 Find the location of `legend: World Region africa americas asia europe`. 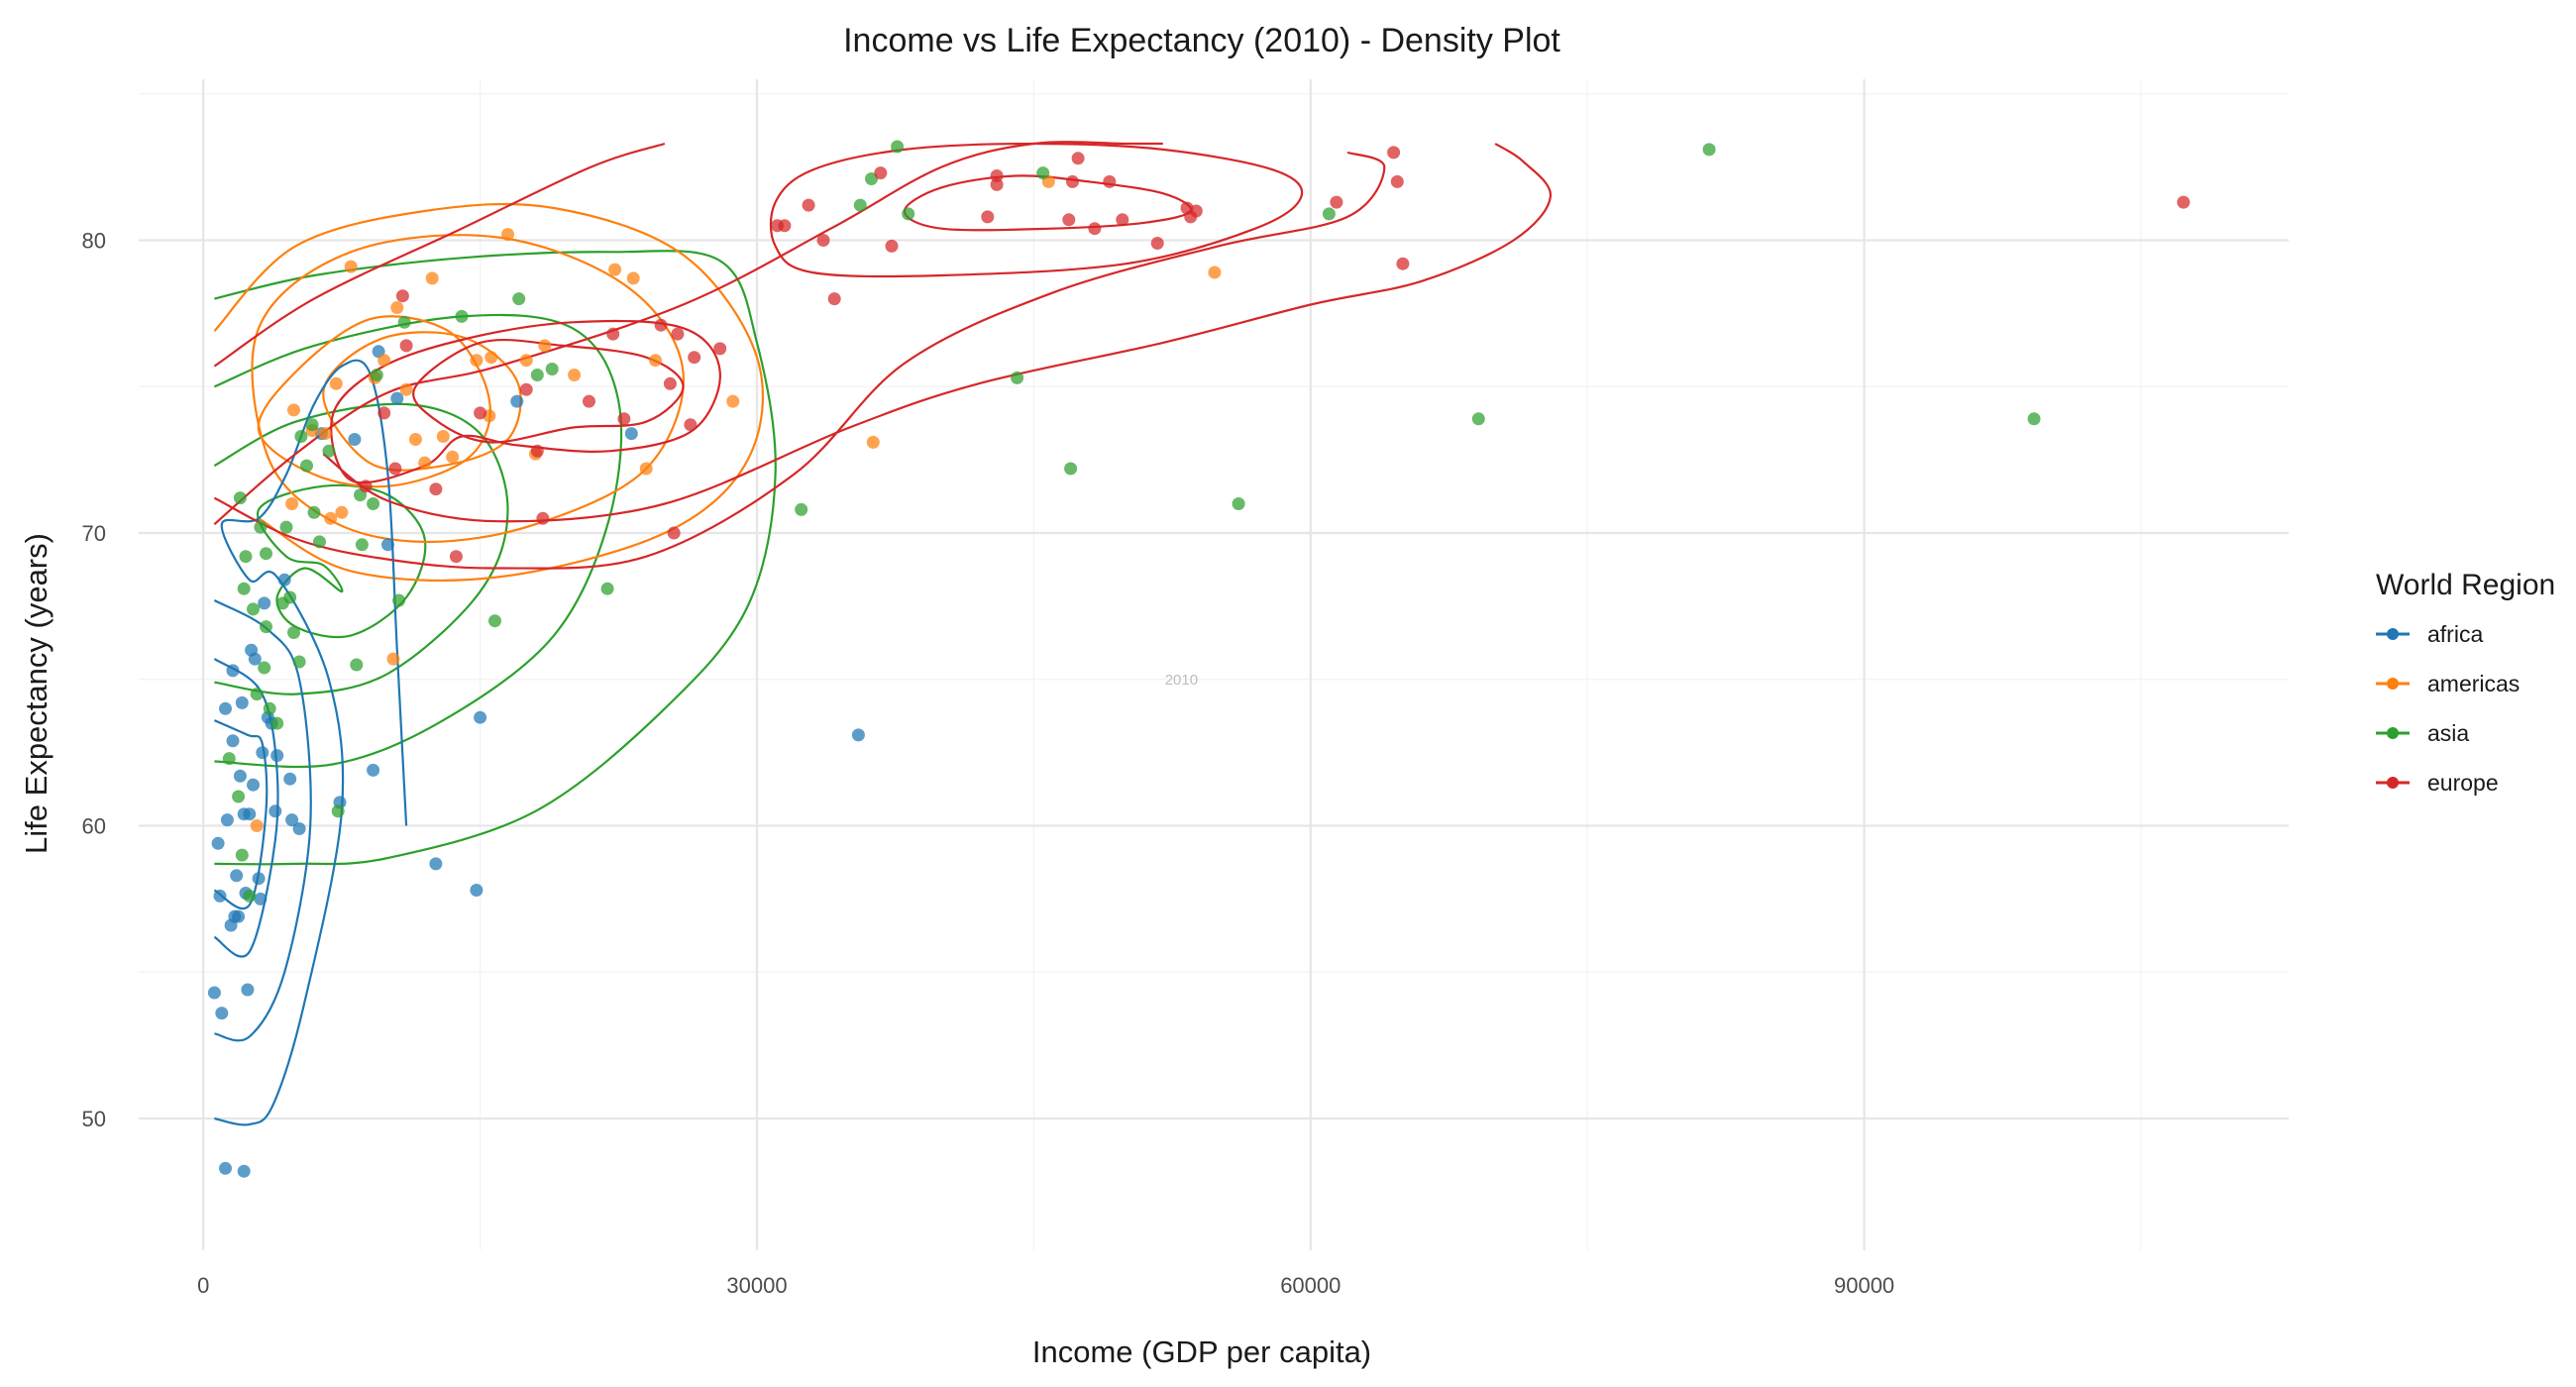

legend: World Region africa americas asia europe is located at coordinates (2465, 682).